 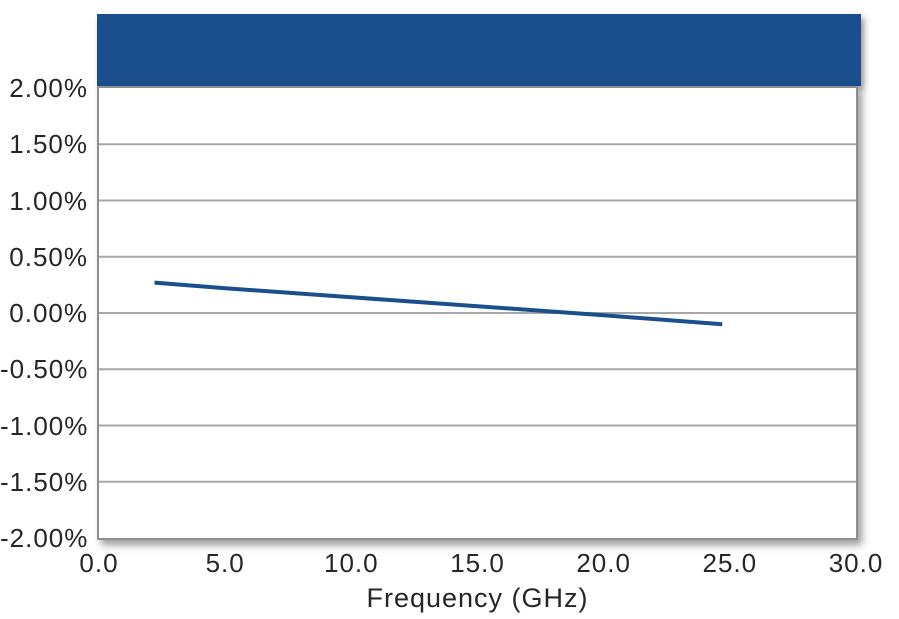 I want to click on x-tick-label: 20.0, so click(x=603, y=563).